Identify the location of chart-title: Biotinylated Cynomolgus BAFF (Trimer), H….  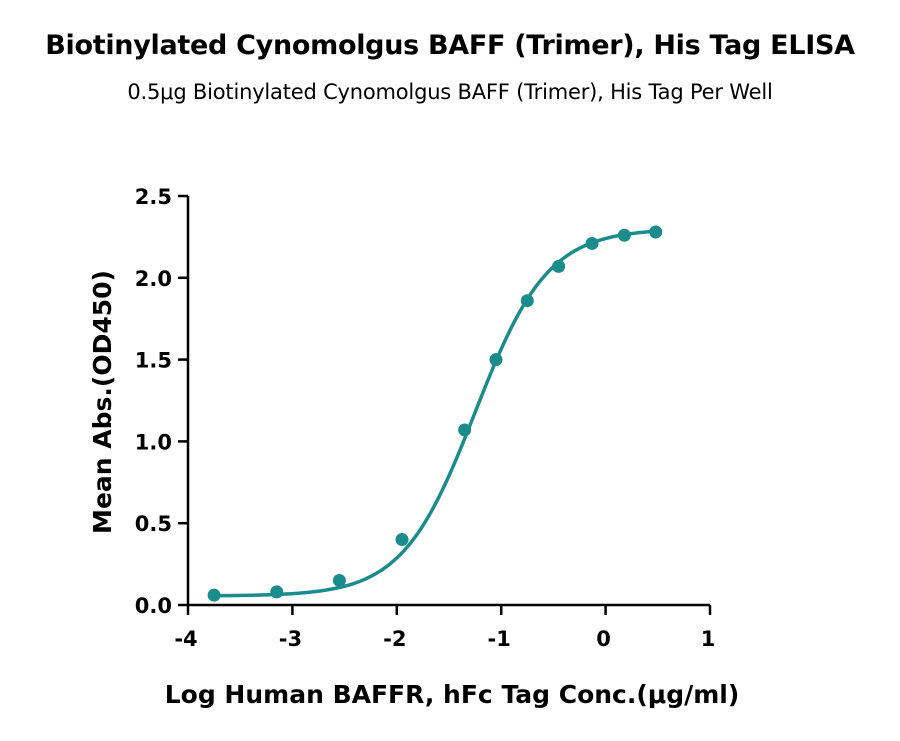
(450, 45).